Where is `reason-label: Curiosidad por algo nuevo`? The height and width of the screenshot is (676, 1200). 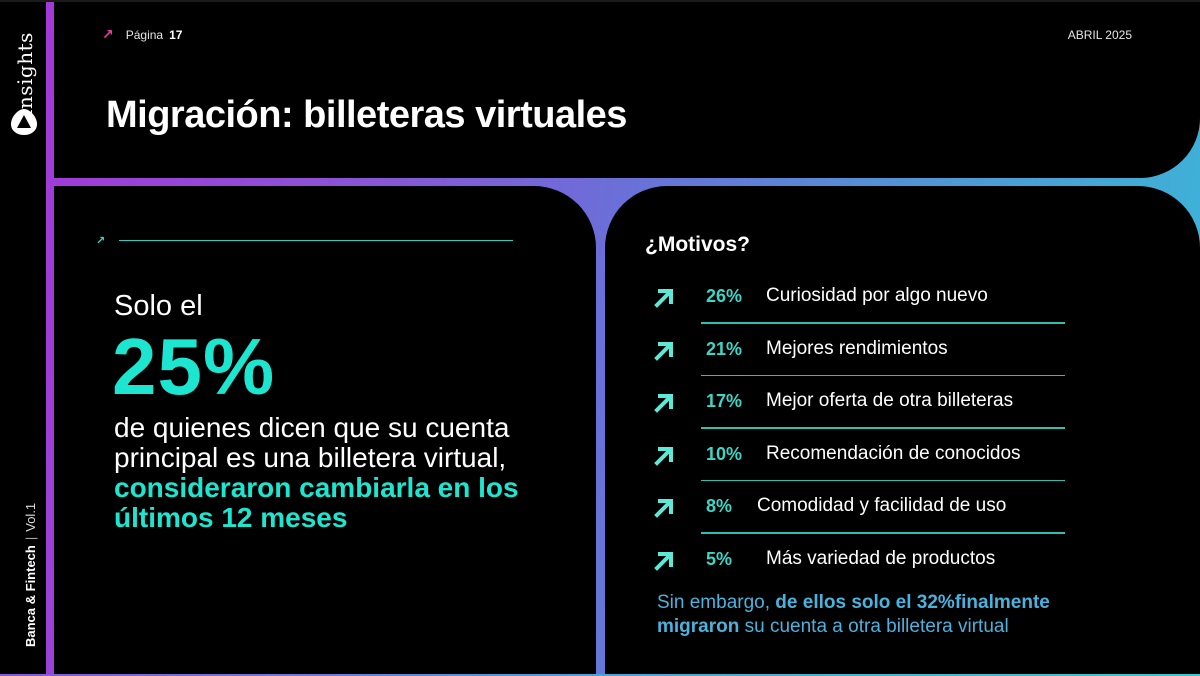
reason-label: Curiosidad por algo nuevo is located at coordinates (877, 295).